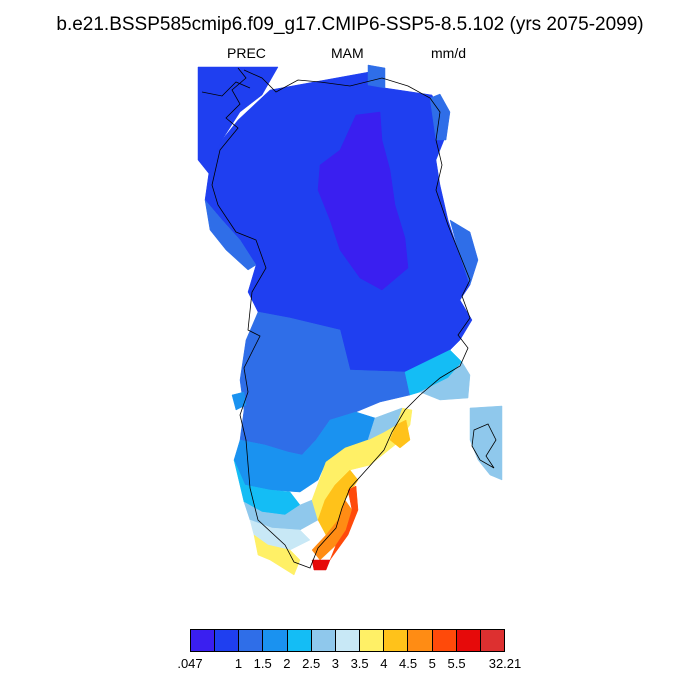 The height and width of the screenshot is (700, 700). What do you see at coordinates (456, 663) in the screenshot?
I see `colorbar-label-10: 5.5` at bounding box center [456, 663].